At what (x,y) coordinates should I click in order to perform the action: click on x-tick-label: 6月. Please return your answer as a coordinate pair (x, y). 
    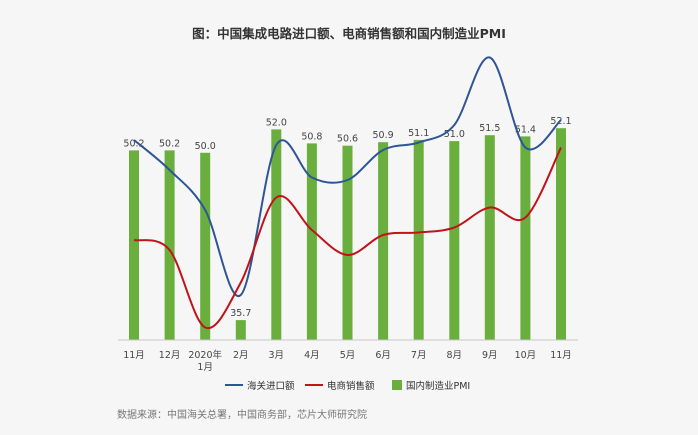
    Looking at the image, I should click on (383, 355).